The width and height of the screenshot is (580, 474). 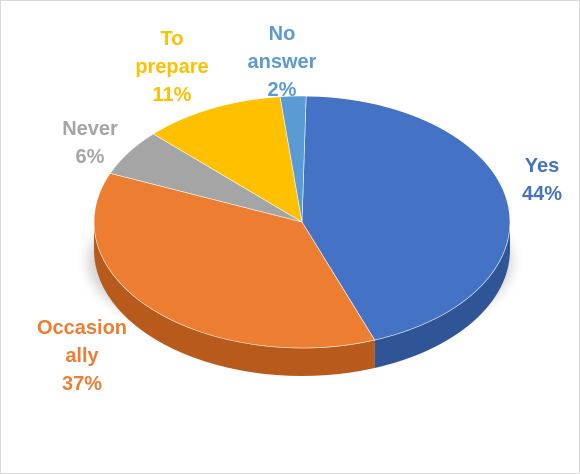 What do you see at coordinates (171, 67) in the screenshot?
I see `slice-label: To prepare 11%` at bounding box center [171, 67].